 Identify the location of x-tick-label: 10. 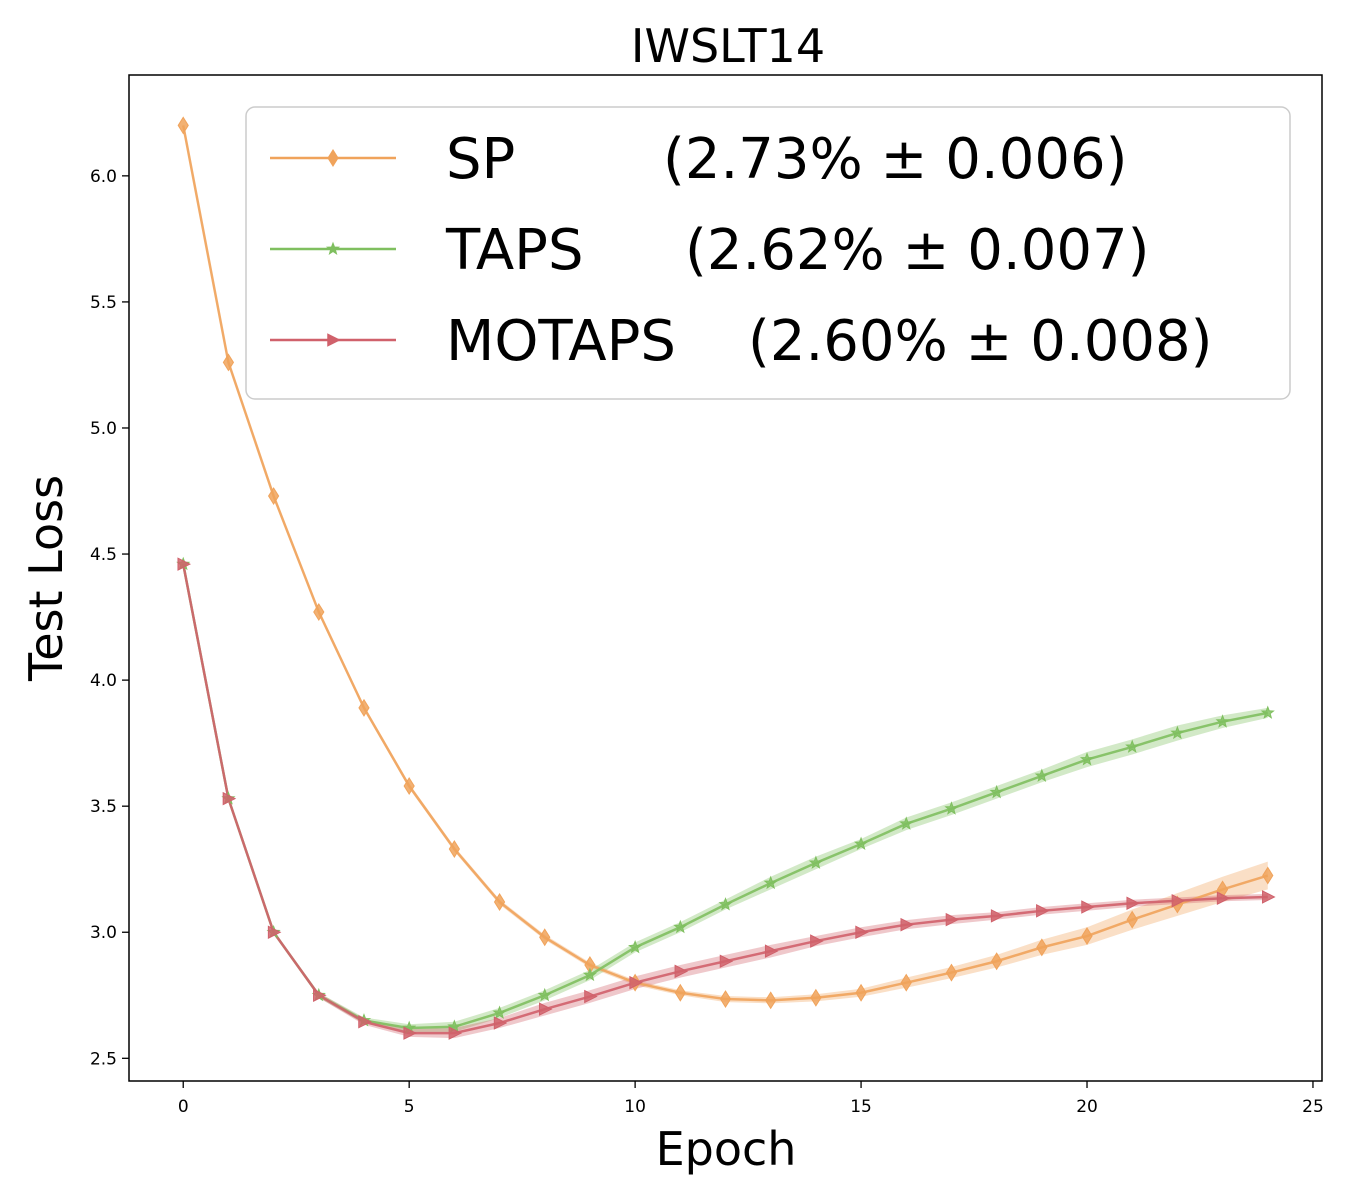
(635, 1107).